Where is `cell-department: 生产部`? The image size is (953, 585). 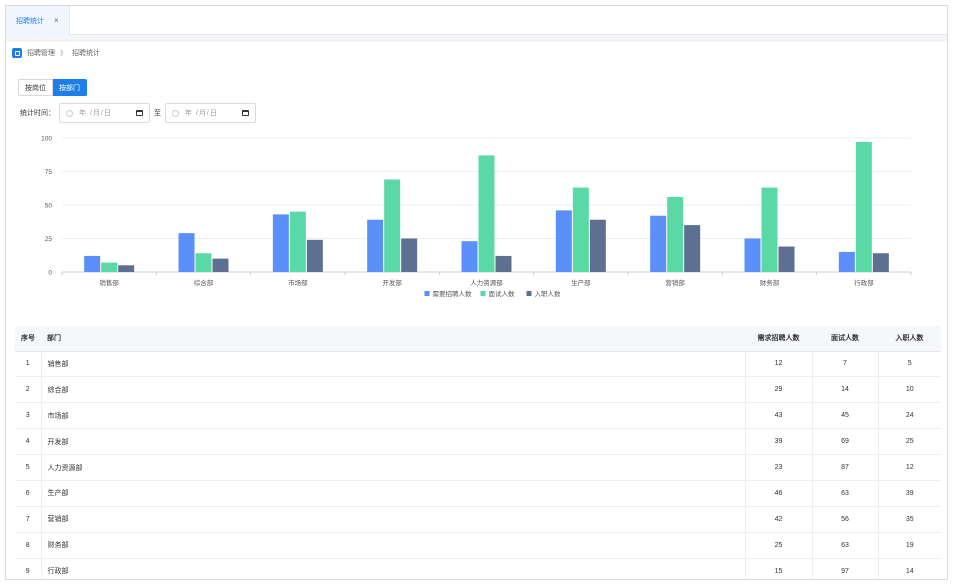 cell-department: 生产部 is located at coordinates (393, 493).